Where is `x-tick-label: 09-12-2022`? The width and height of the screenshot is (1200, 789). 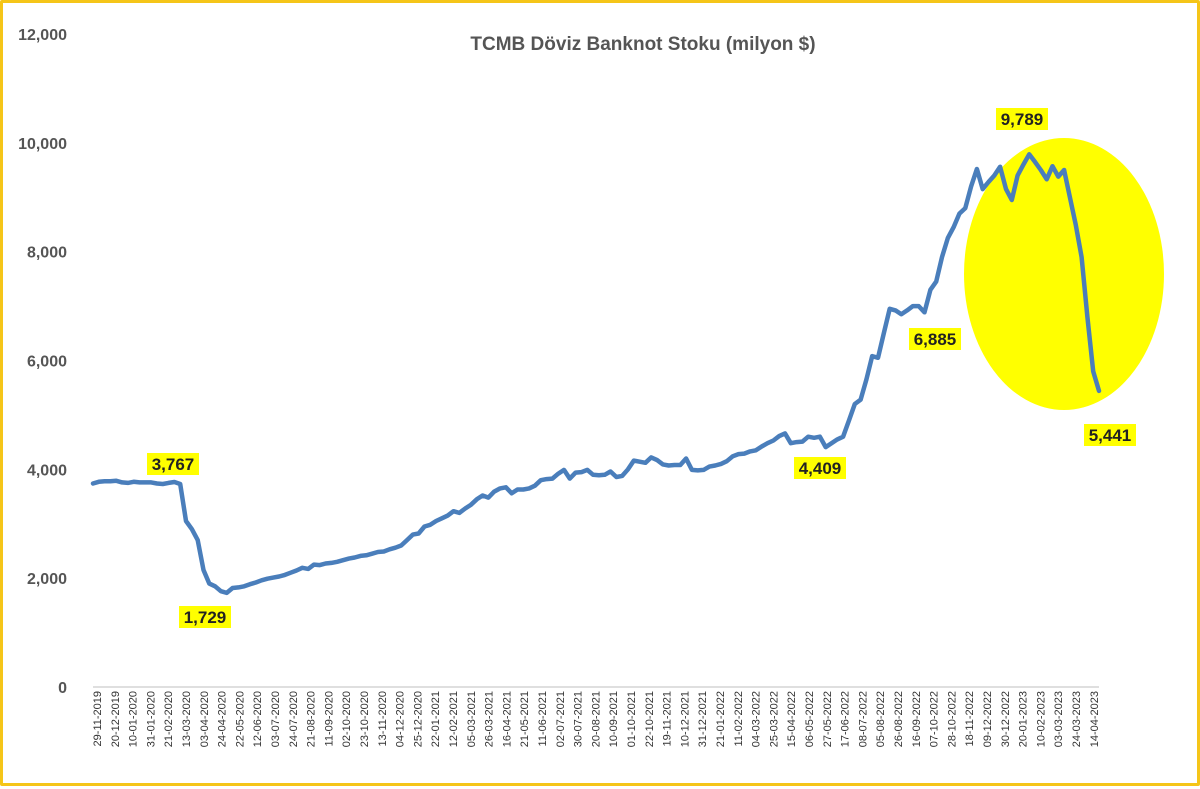
x-tick-label: 09-12-2022 is located at coordinates (988, 719).